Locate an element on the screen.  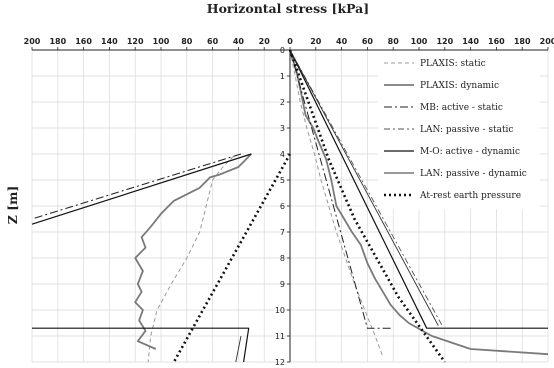
y-tick-label: 4 is located at coordinates (282, 154).